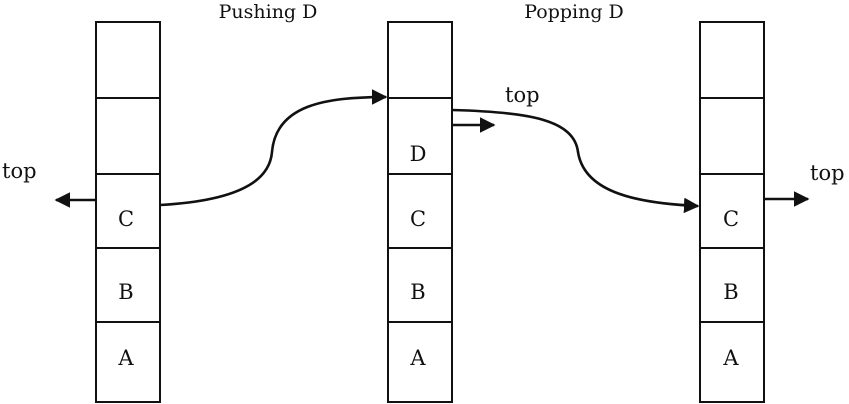 This screenshot has height=404, width=849. I want to click on stack-initial-label-a: A, so click(125, 358).